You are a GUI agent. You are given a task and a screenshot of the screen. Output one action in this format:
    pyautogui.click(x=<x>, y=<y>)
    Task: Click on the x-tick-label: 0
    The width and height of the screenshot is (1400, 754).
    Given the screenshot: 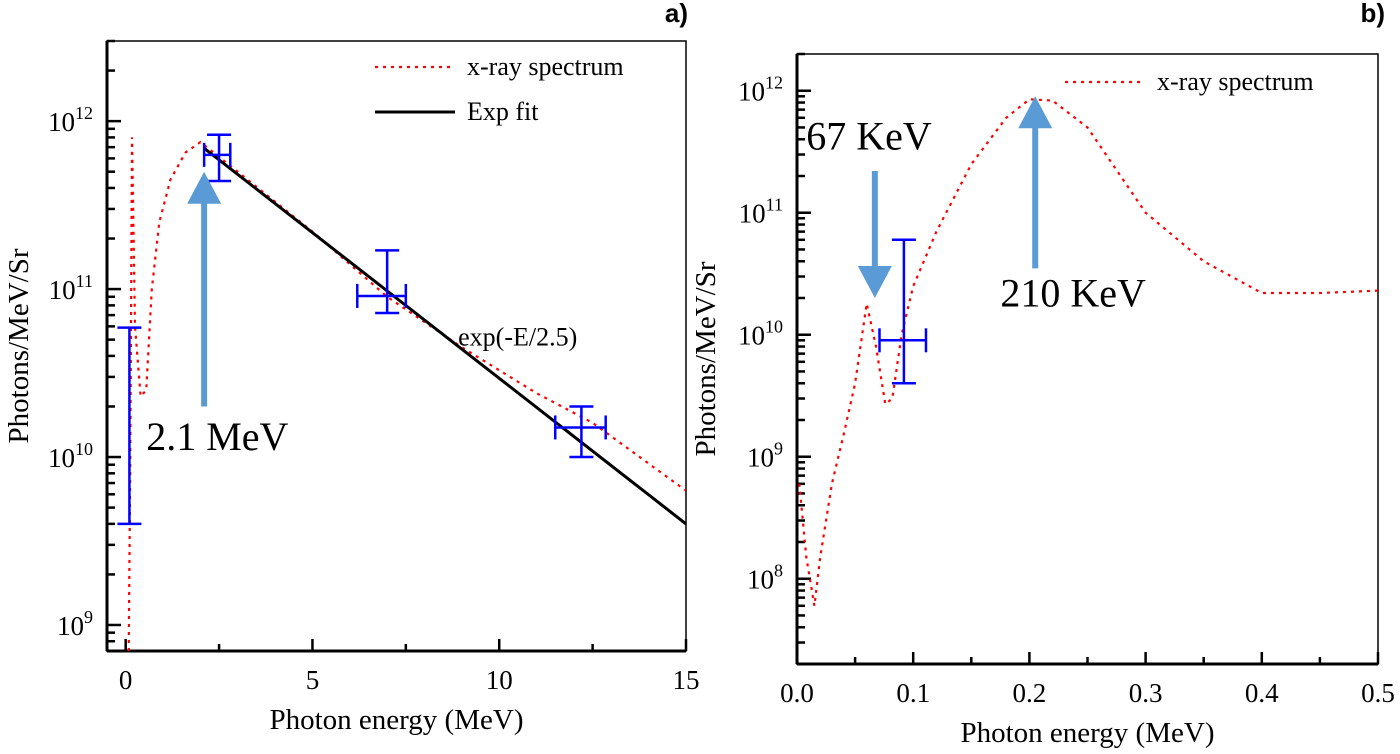 What is the action you would take?
    pyautogui.click(x=126, y=680)
    